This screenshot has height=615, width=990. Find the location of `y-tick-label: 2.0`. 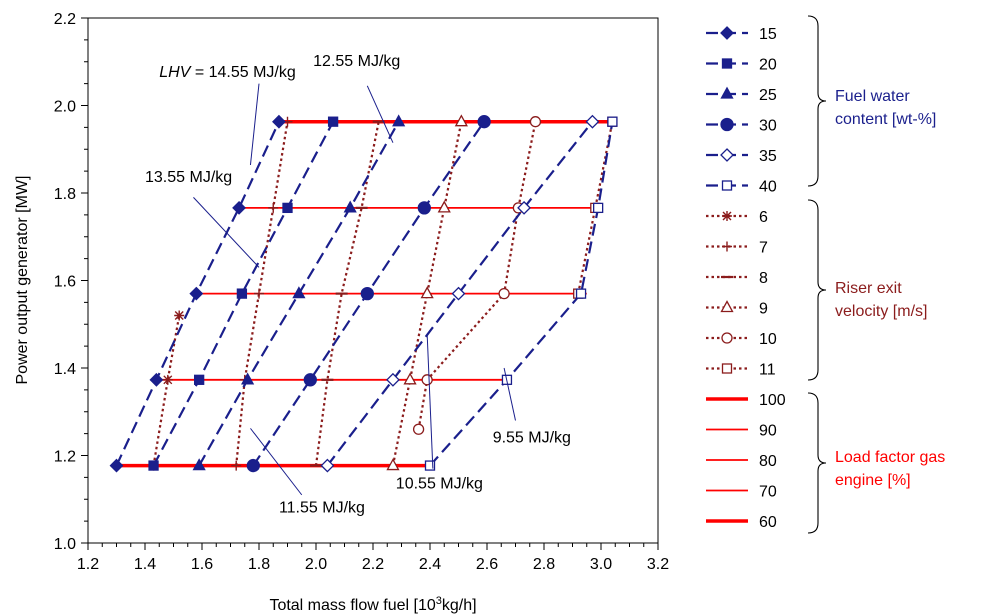

y-tick-label: 2.0 is located at coordinates (65, 107).